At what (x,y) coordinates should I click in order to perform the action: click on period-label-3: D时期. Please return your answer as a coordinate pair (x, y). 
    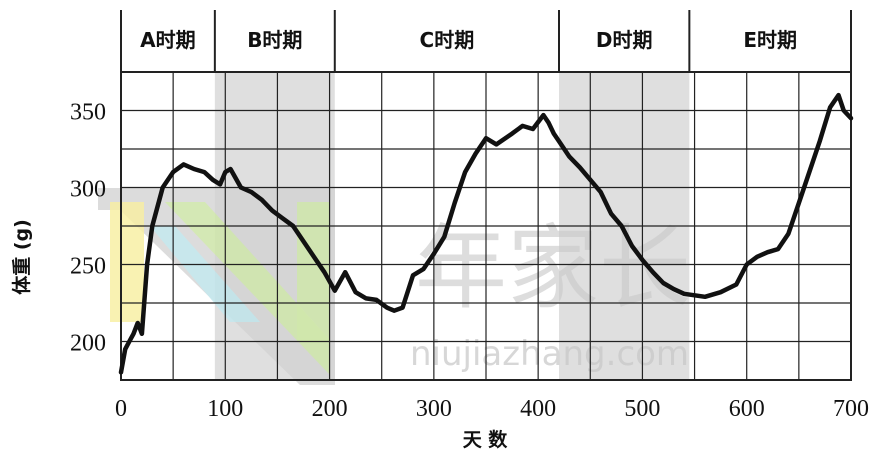
    Looking at the image, I should click on (624, 40).